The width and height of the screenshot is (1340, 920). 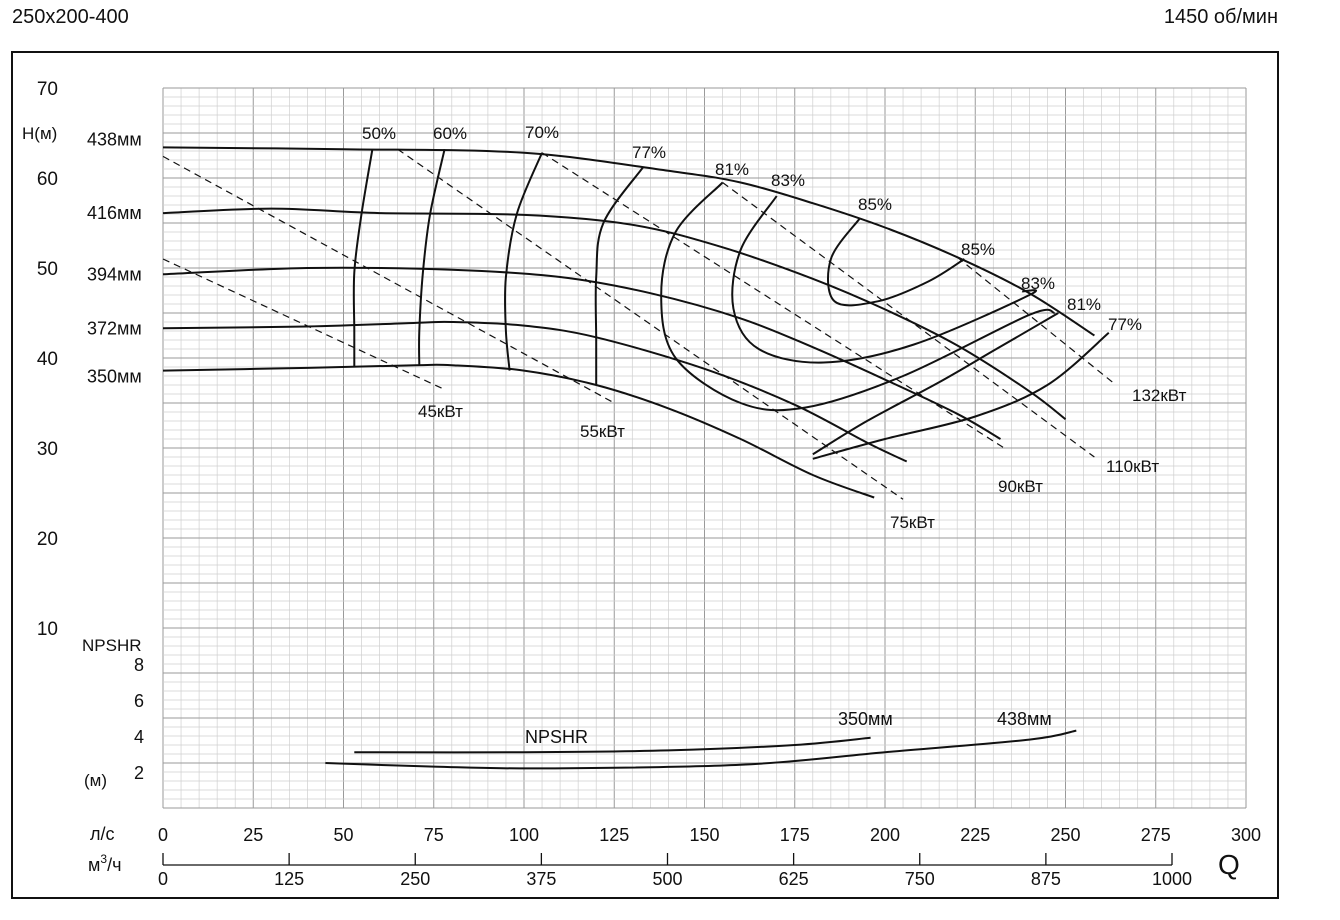 What do you see at coordinates (47, 179) in the screenshot?
I see `h-tick-label: 60` at bounding box center [47, 179].